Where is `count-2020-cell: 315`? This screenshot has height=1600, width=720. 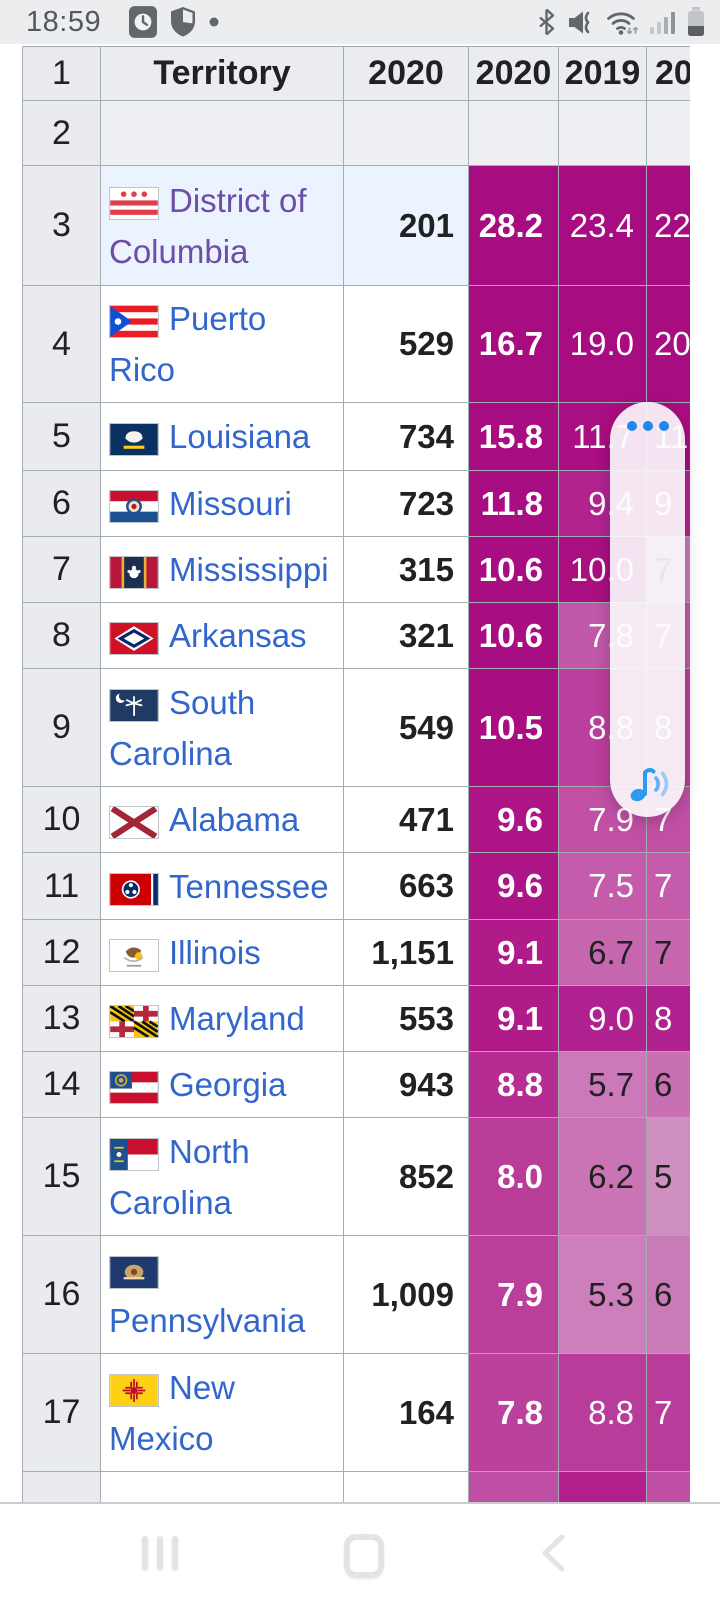
count-2020-cell: 315 is located at coordinates (406, 569).